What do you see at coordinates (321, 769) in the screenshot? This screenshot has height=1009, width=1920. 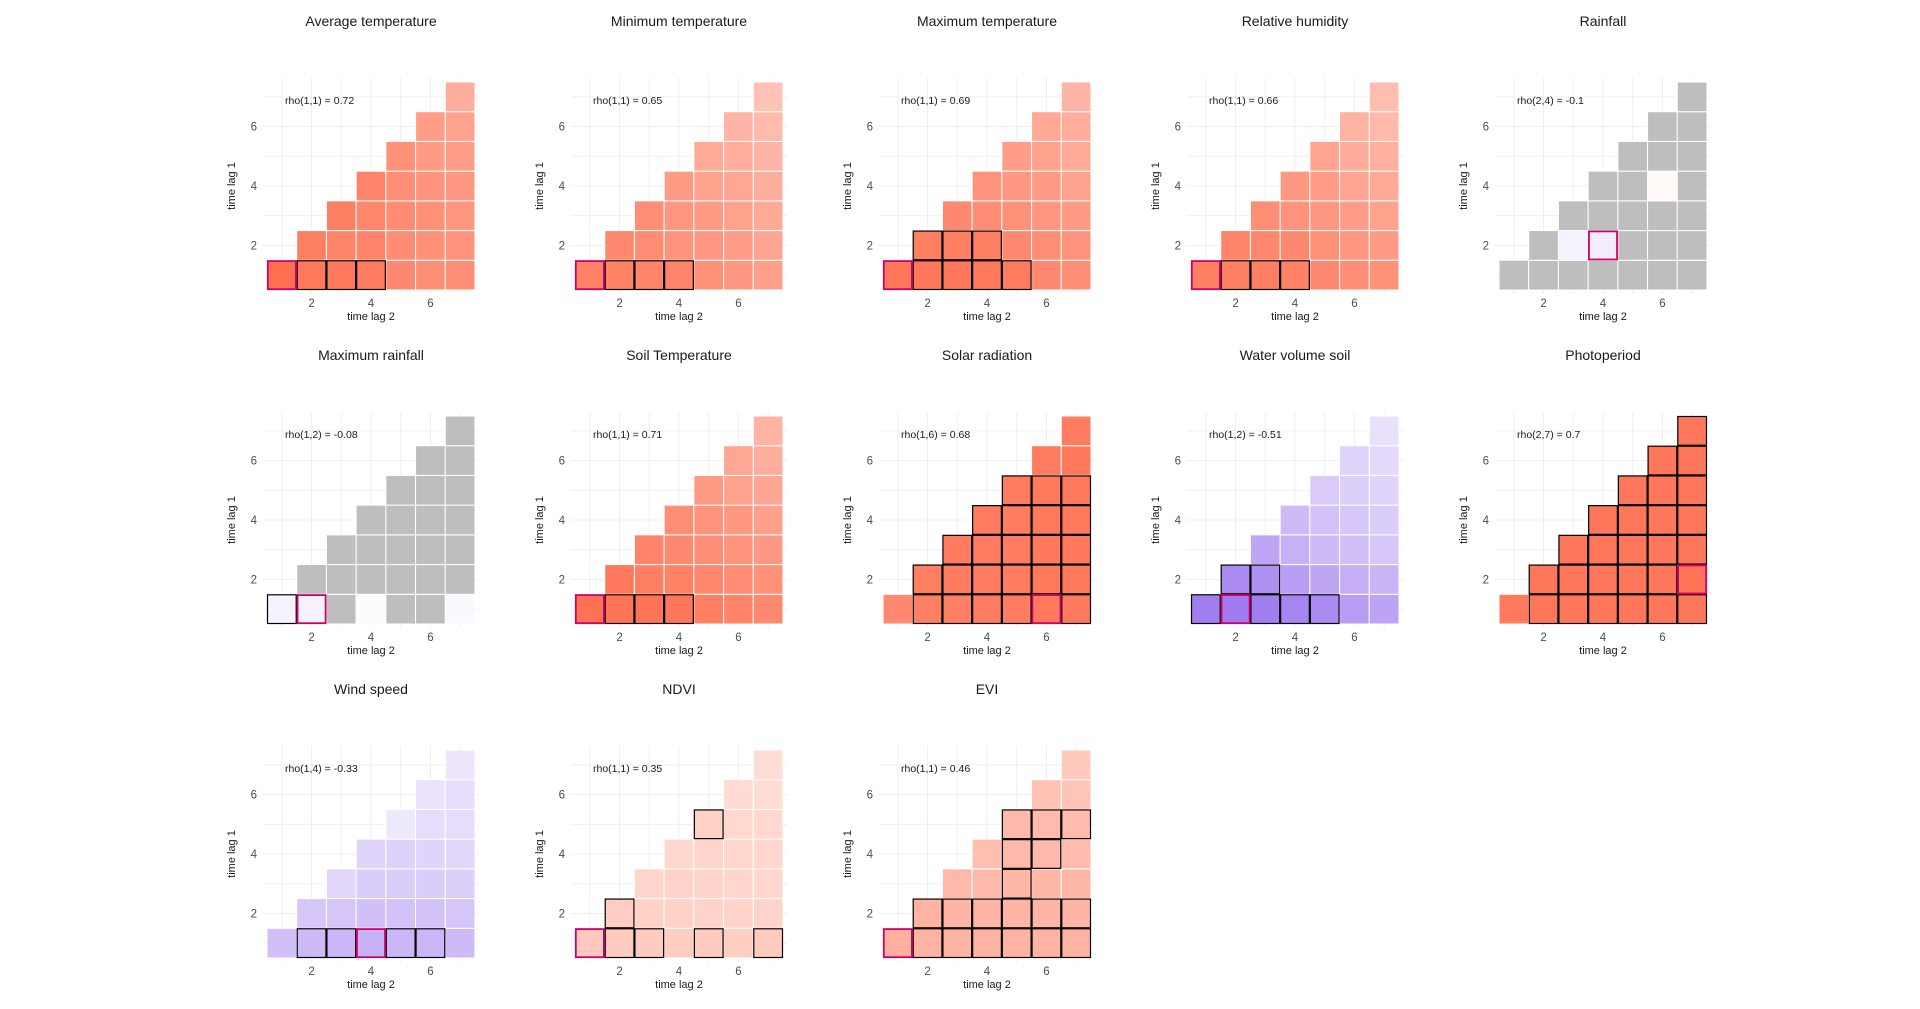 I see `rho-annotation: rho(1,4) = -0.33` at bounding box center [321, 769].